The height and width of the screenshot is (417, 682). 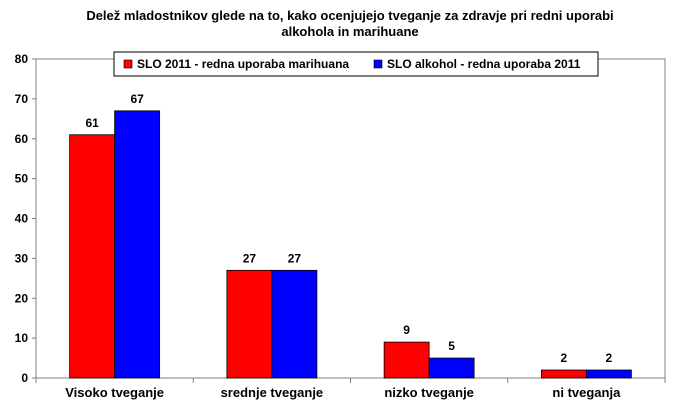 I want to click on legend-label: SLO 2011 - redna uporaba marihuana, so click(x=243, y=64).